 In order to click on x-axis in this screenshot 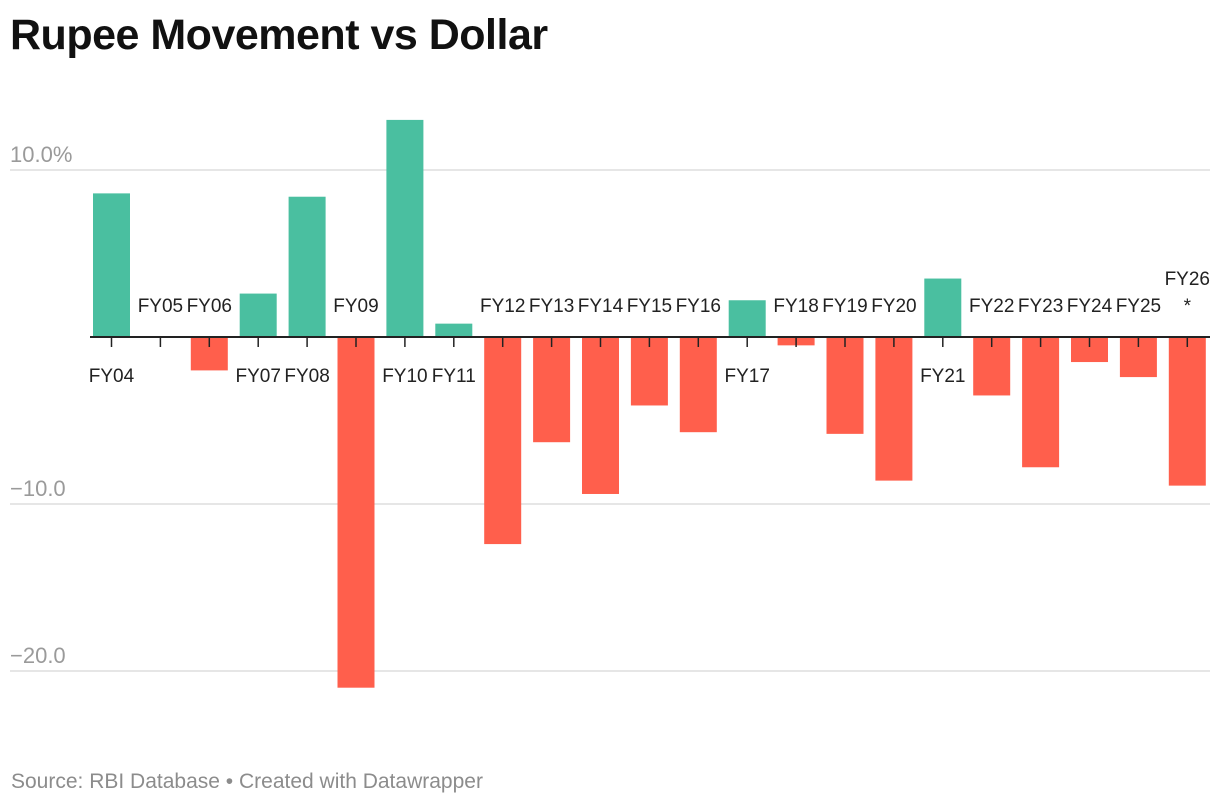, I will do `click(650, 341)`.